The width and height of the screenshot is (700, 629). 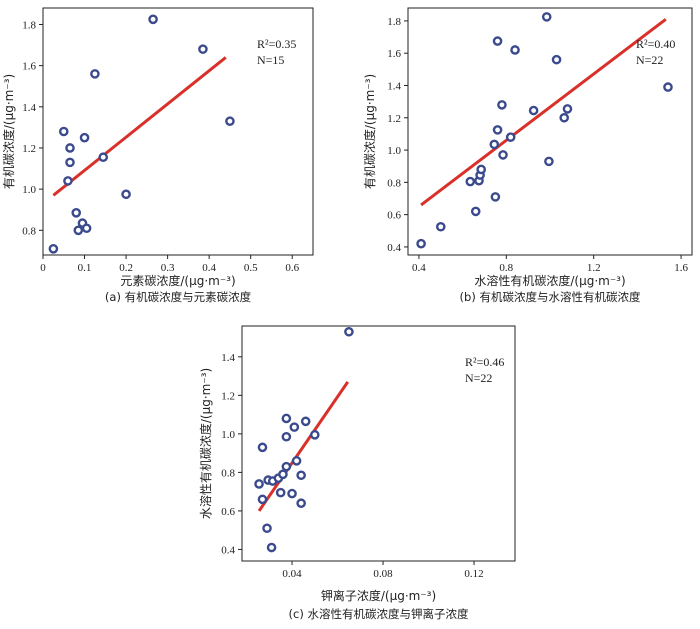 I want to click on y-axis-label: 水溶性有机碳浓度/(μg·m⁻³), so click(x=205, y=443).